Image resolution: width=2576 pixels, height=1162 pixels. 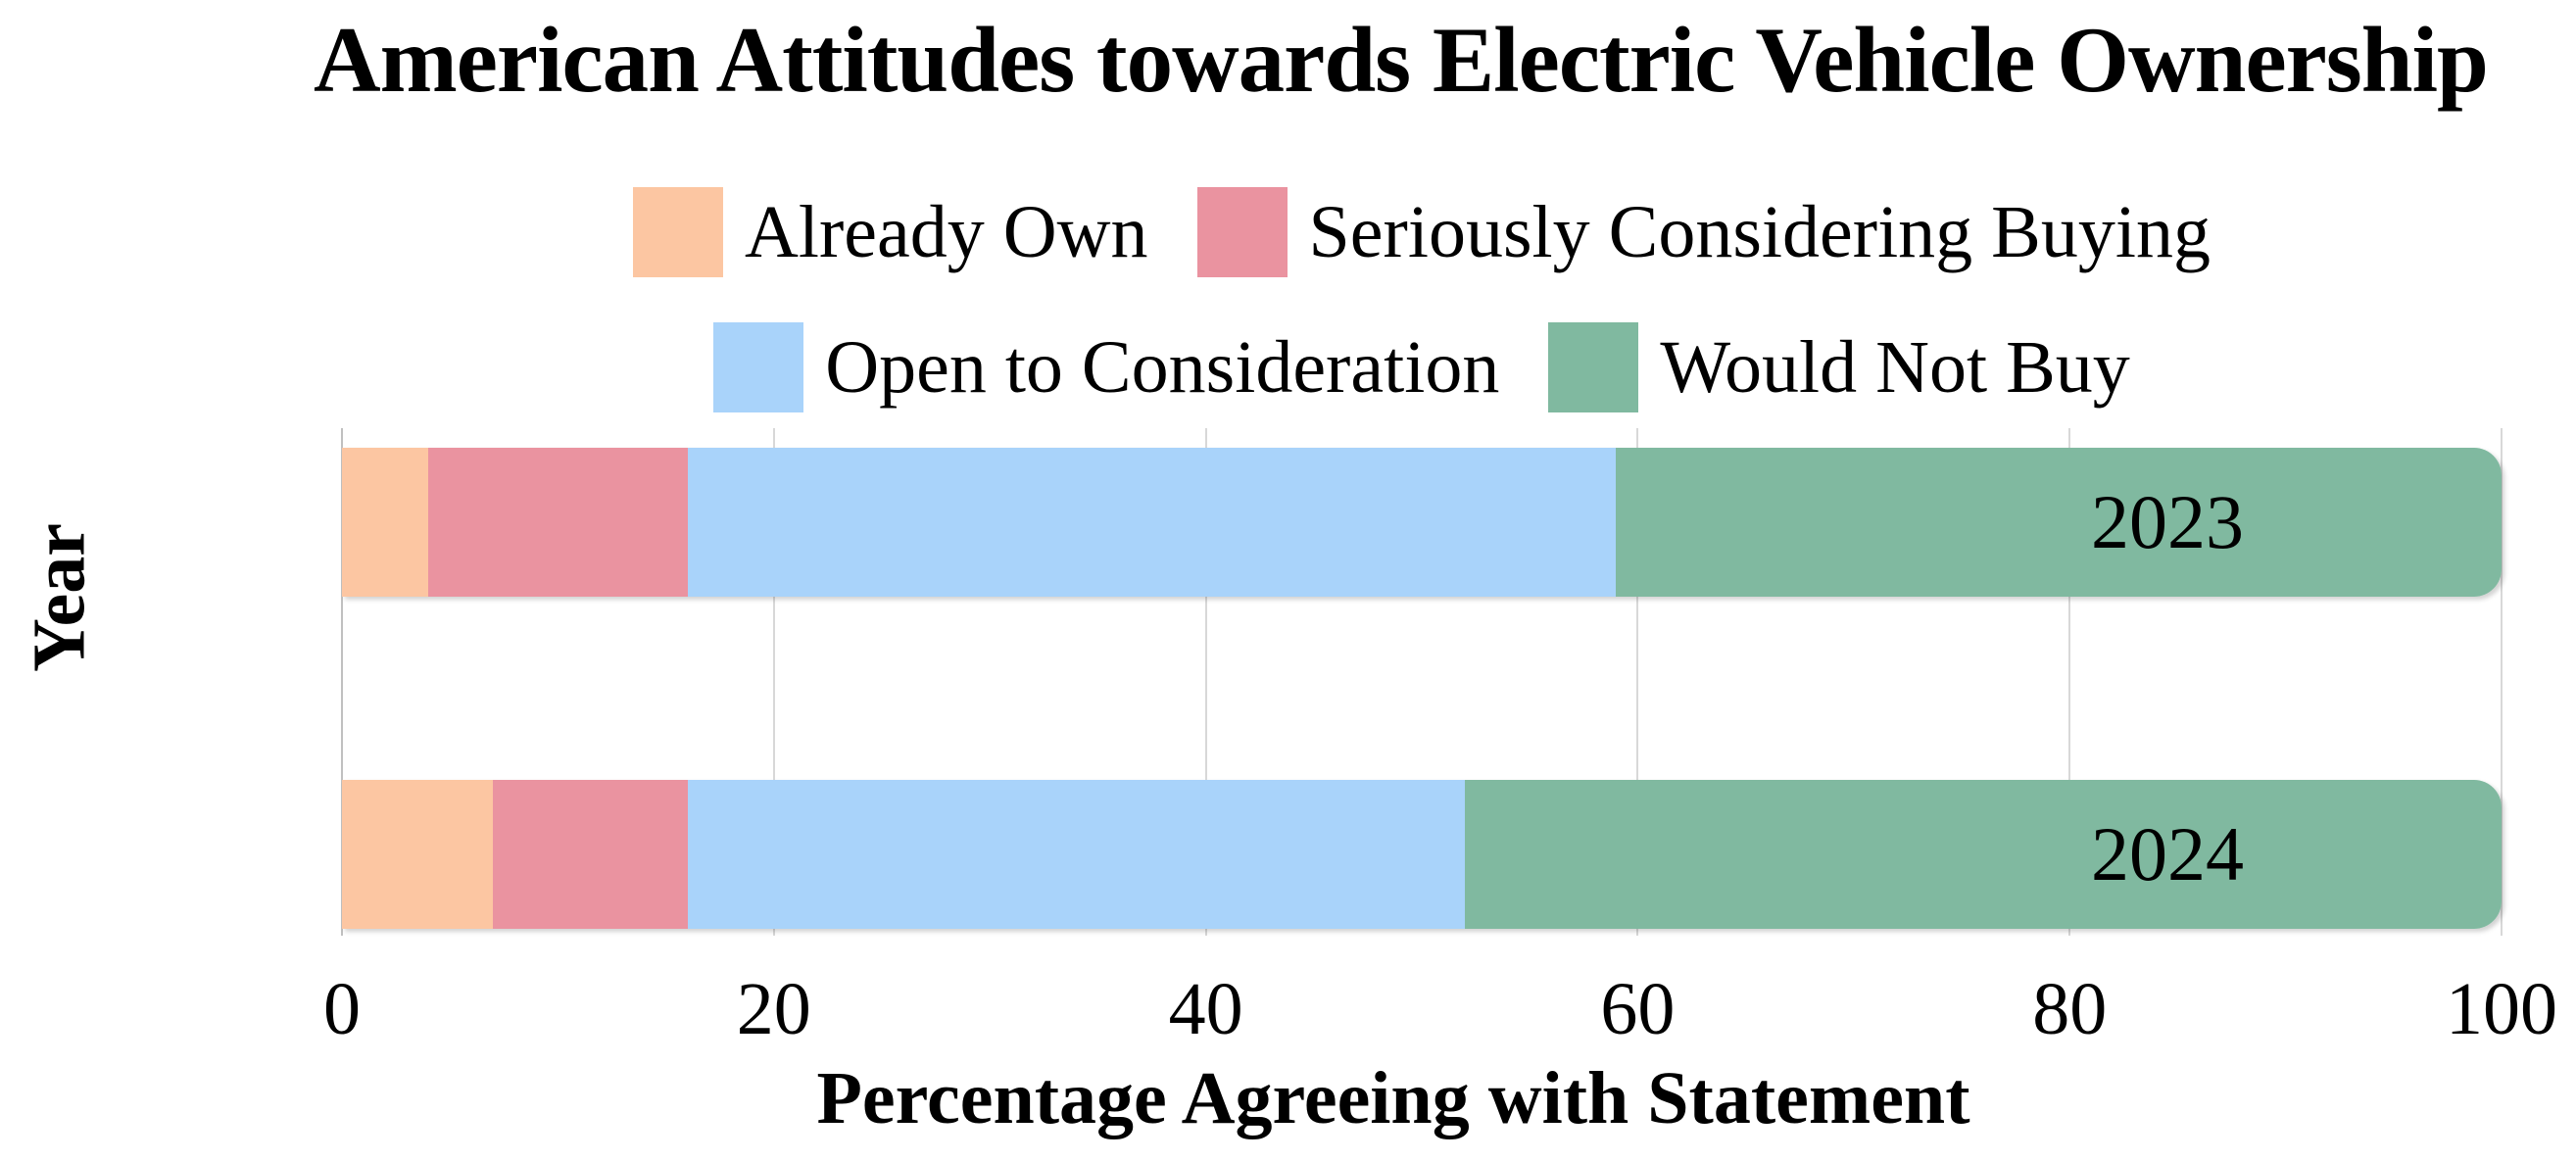 I want to click on legend-label-seriously-considering-buying: Seriously Considering Buying, so click(x=1759, y=232).